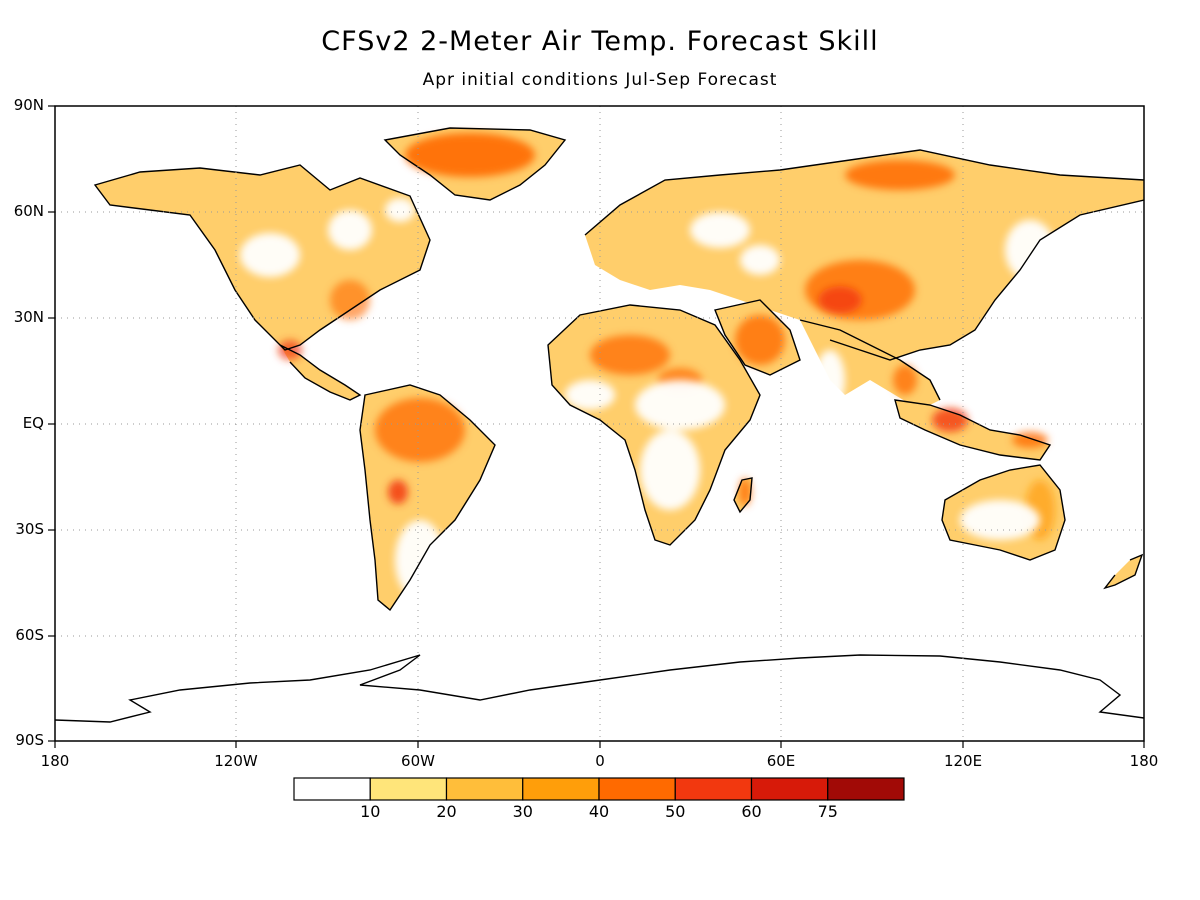 Image resolution: width=1200 pixels, height=900 pixels. Describe the element at coordinates (29, 740) in the screenshot. I see `lat-label-90s: 90S` at that location.